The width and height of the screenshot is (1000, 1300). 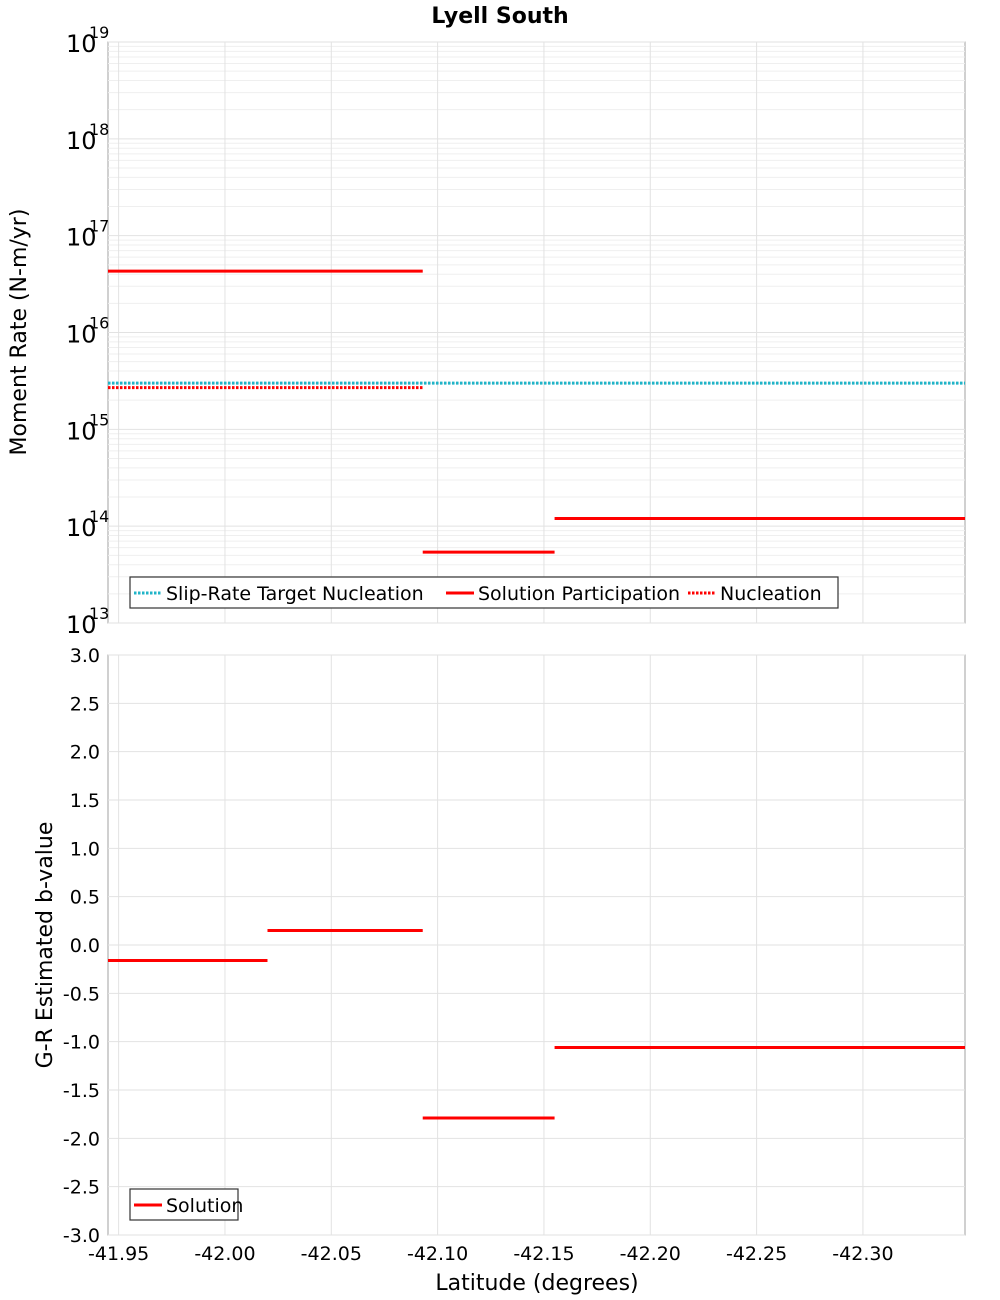 What do you see at coordinates (81, 1043) in the screenshot?
I see `b-value-y-tick-label: -1.0` at bounding box center [81, 1043].